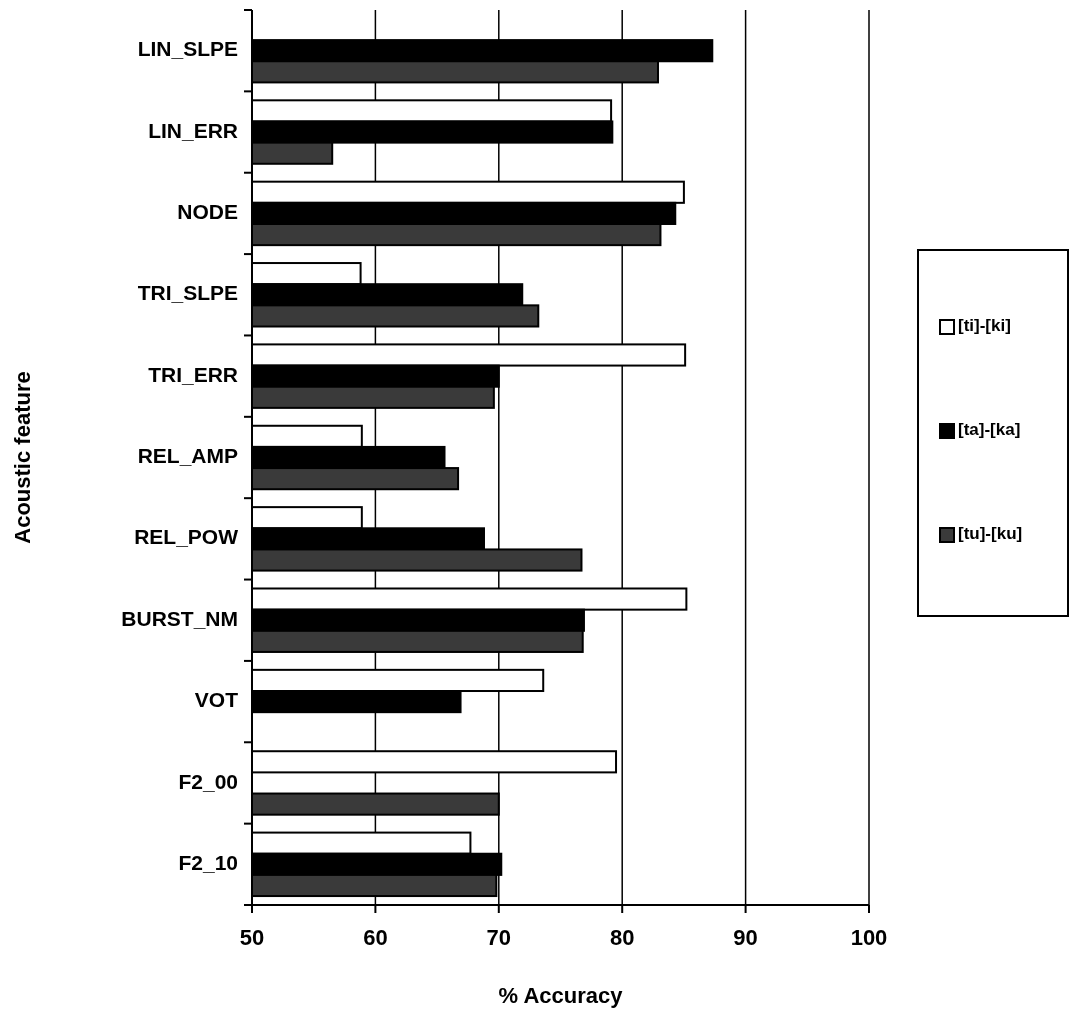 The height and width of the screenshot is (1020, 1070). Describe the element at coordinates (187, 293) in the screenshot. I see `y-tick-label: TRI_SLPE` at that location.